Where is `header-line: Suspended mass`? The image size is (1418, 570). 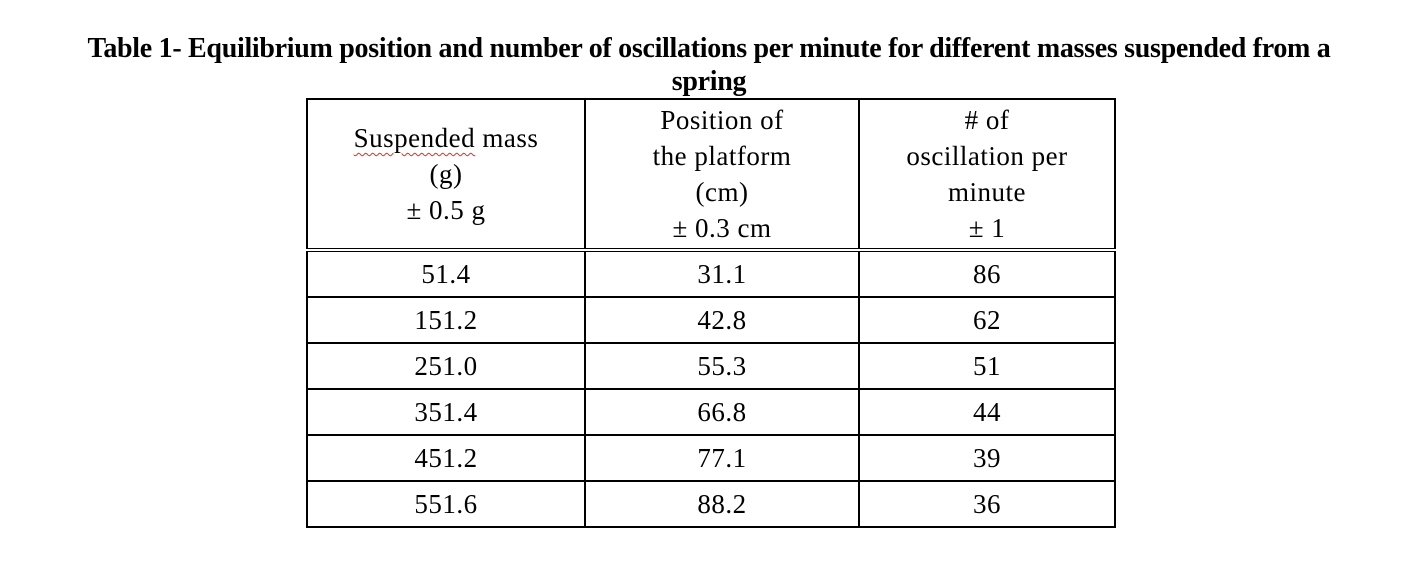
header-line: Suspended mass is located at coordinates (446, 138).